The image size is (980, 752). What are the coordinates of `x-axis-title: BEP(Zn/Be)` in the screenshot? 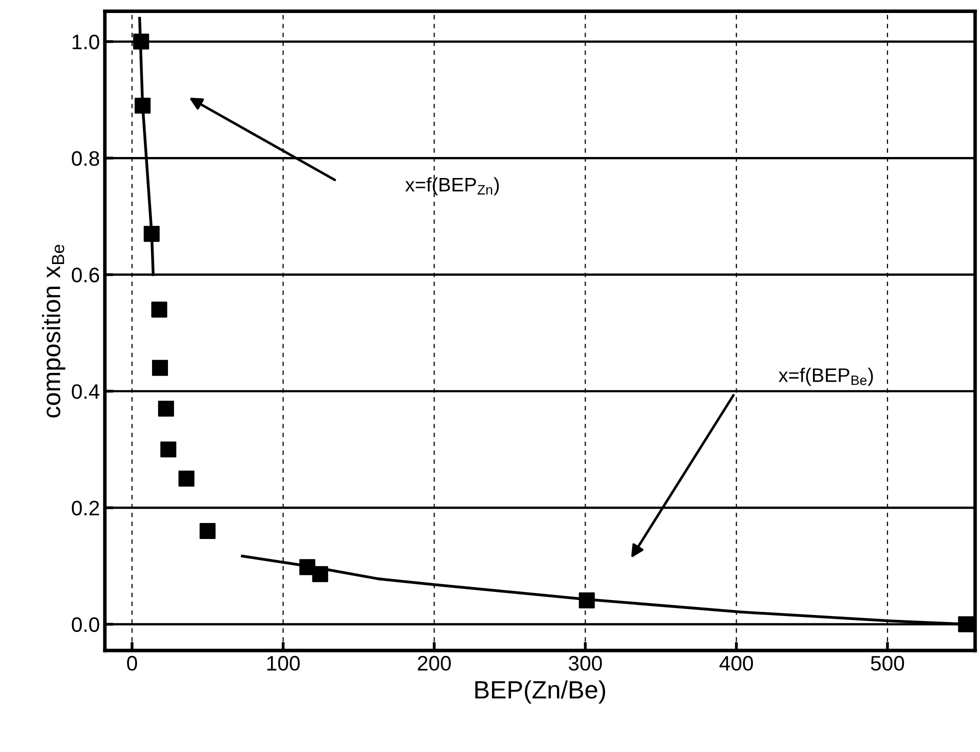 It's located at (540, 692).